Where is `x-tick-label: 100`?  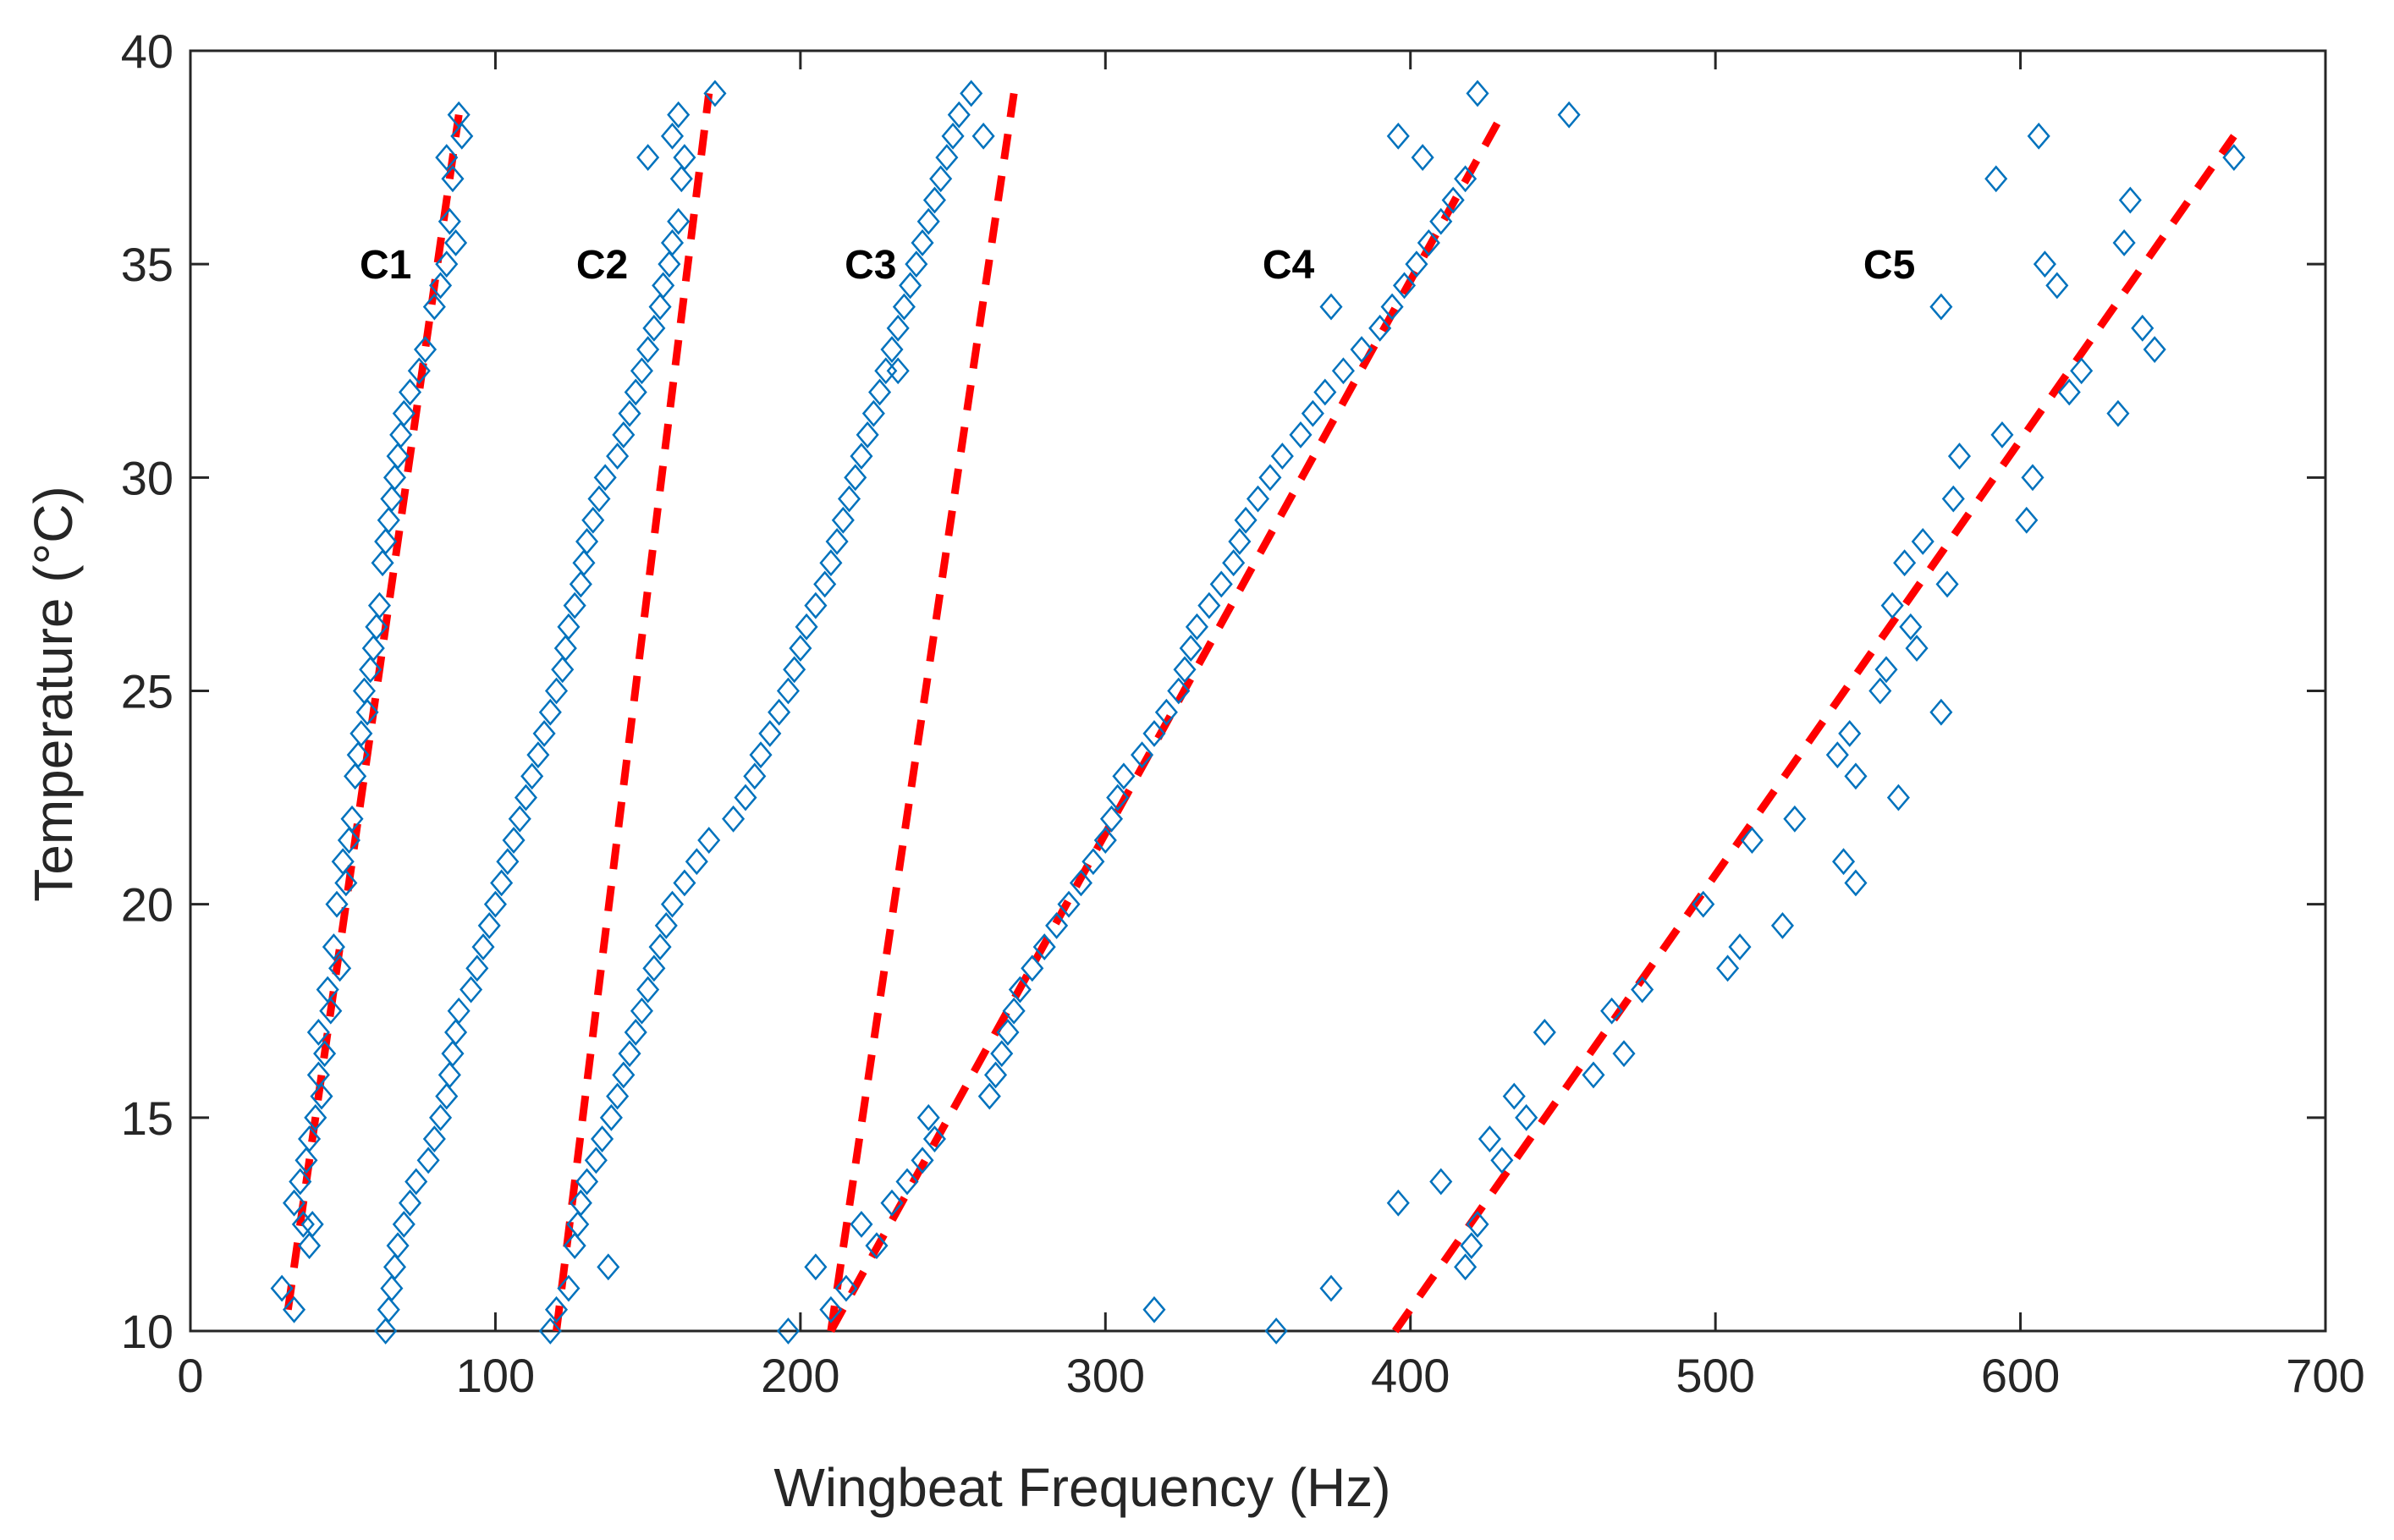
x-tick-label: 100 is located at coordinates (495, 1375).